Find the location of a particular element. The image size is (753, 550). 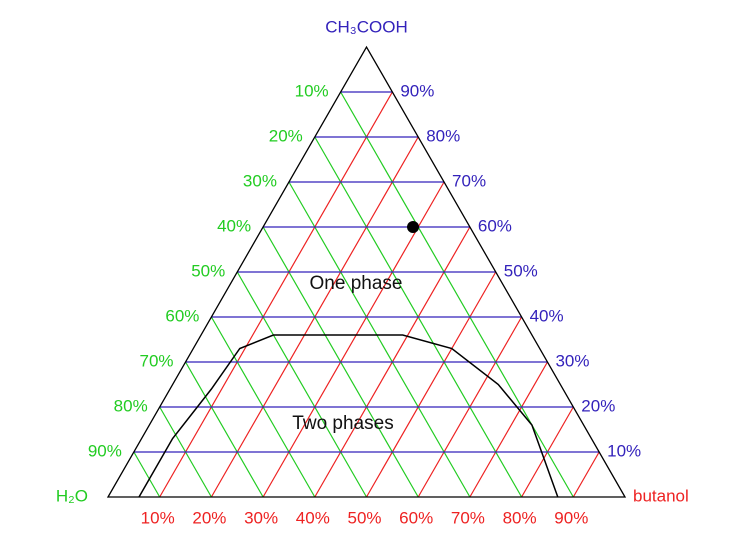

butanol-tick-label: 30% is located at coordinates (261, 517).